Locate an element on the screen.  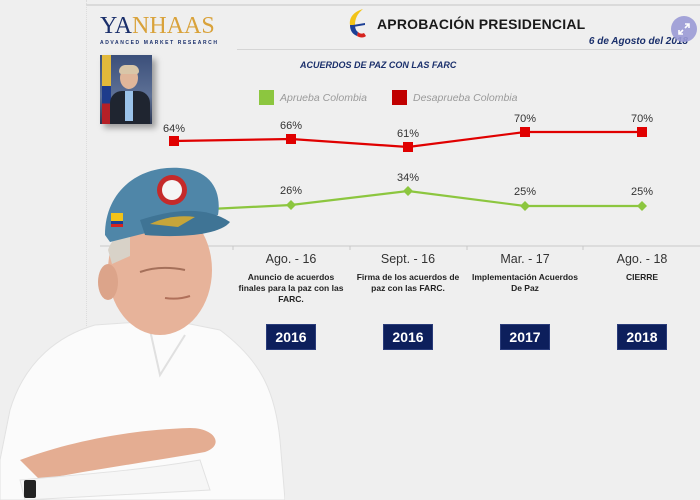
timeline-item: Ago. - 18 CIERRE 2018 is located at coordinates (642, 301).